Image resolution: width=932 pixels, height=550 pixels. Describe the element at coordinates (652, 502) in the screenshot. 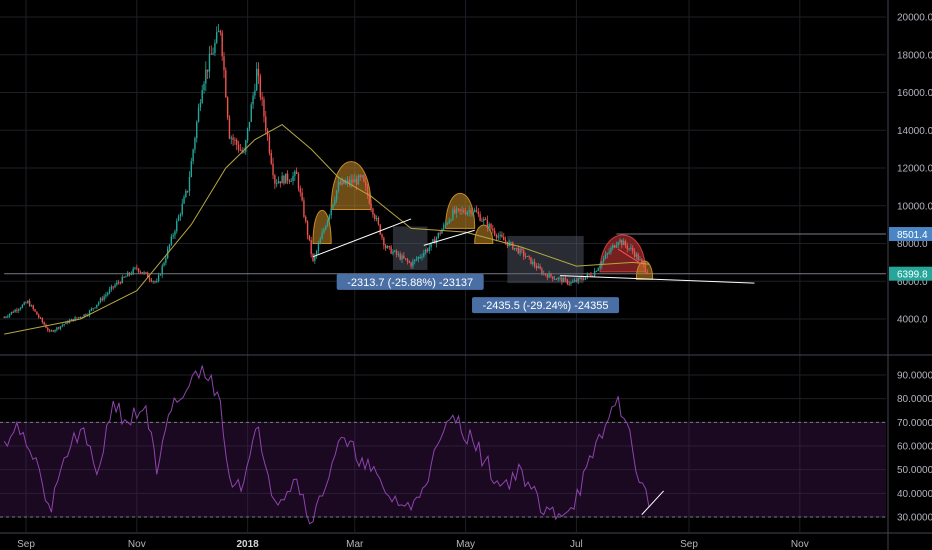

I see `rsi-trendline` at that location.